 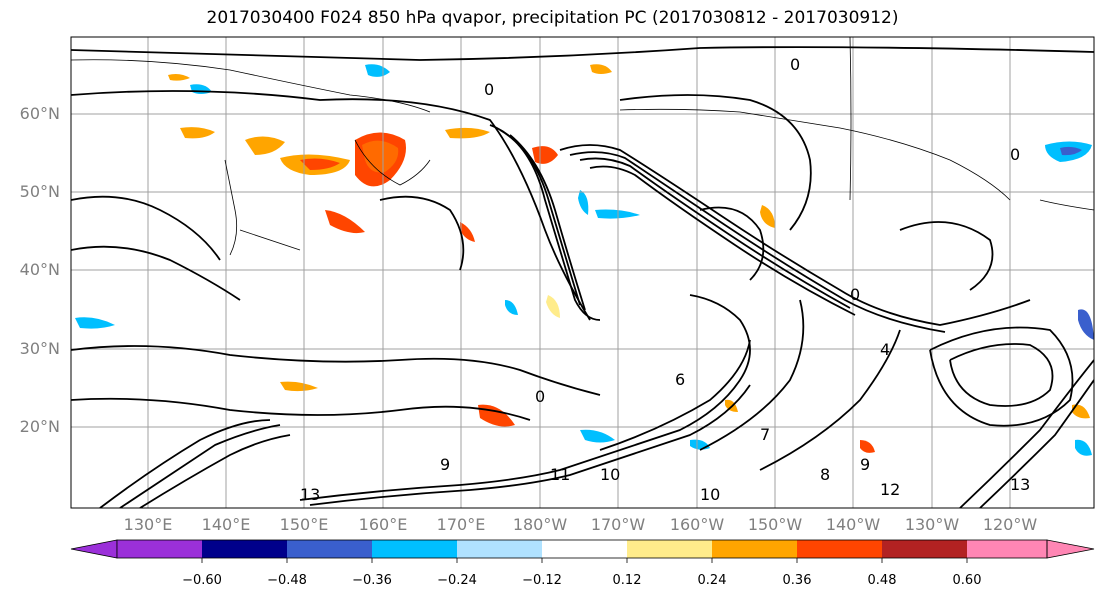 What do you see at coordinates (39, 269) in the screenshot?
I see `lat-label-40n: 40°N` at bounding box center [39, 269].